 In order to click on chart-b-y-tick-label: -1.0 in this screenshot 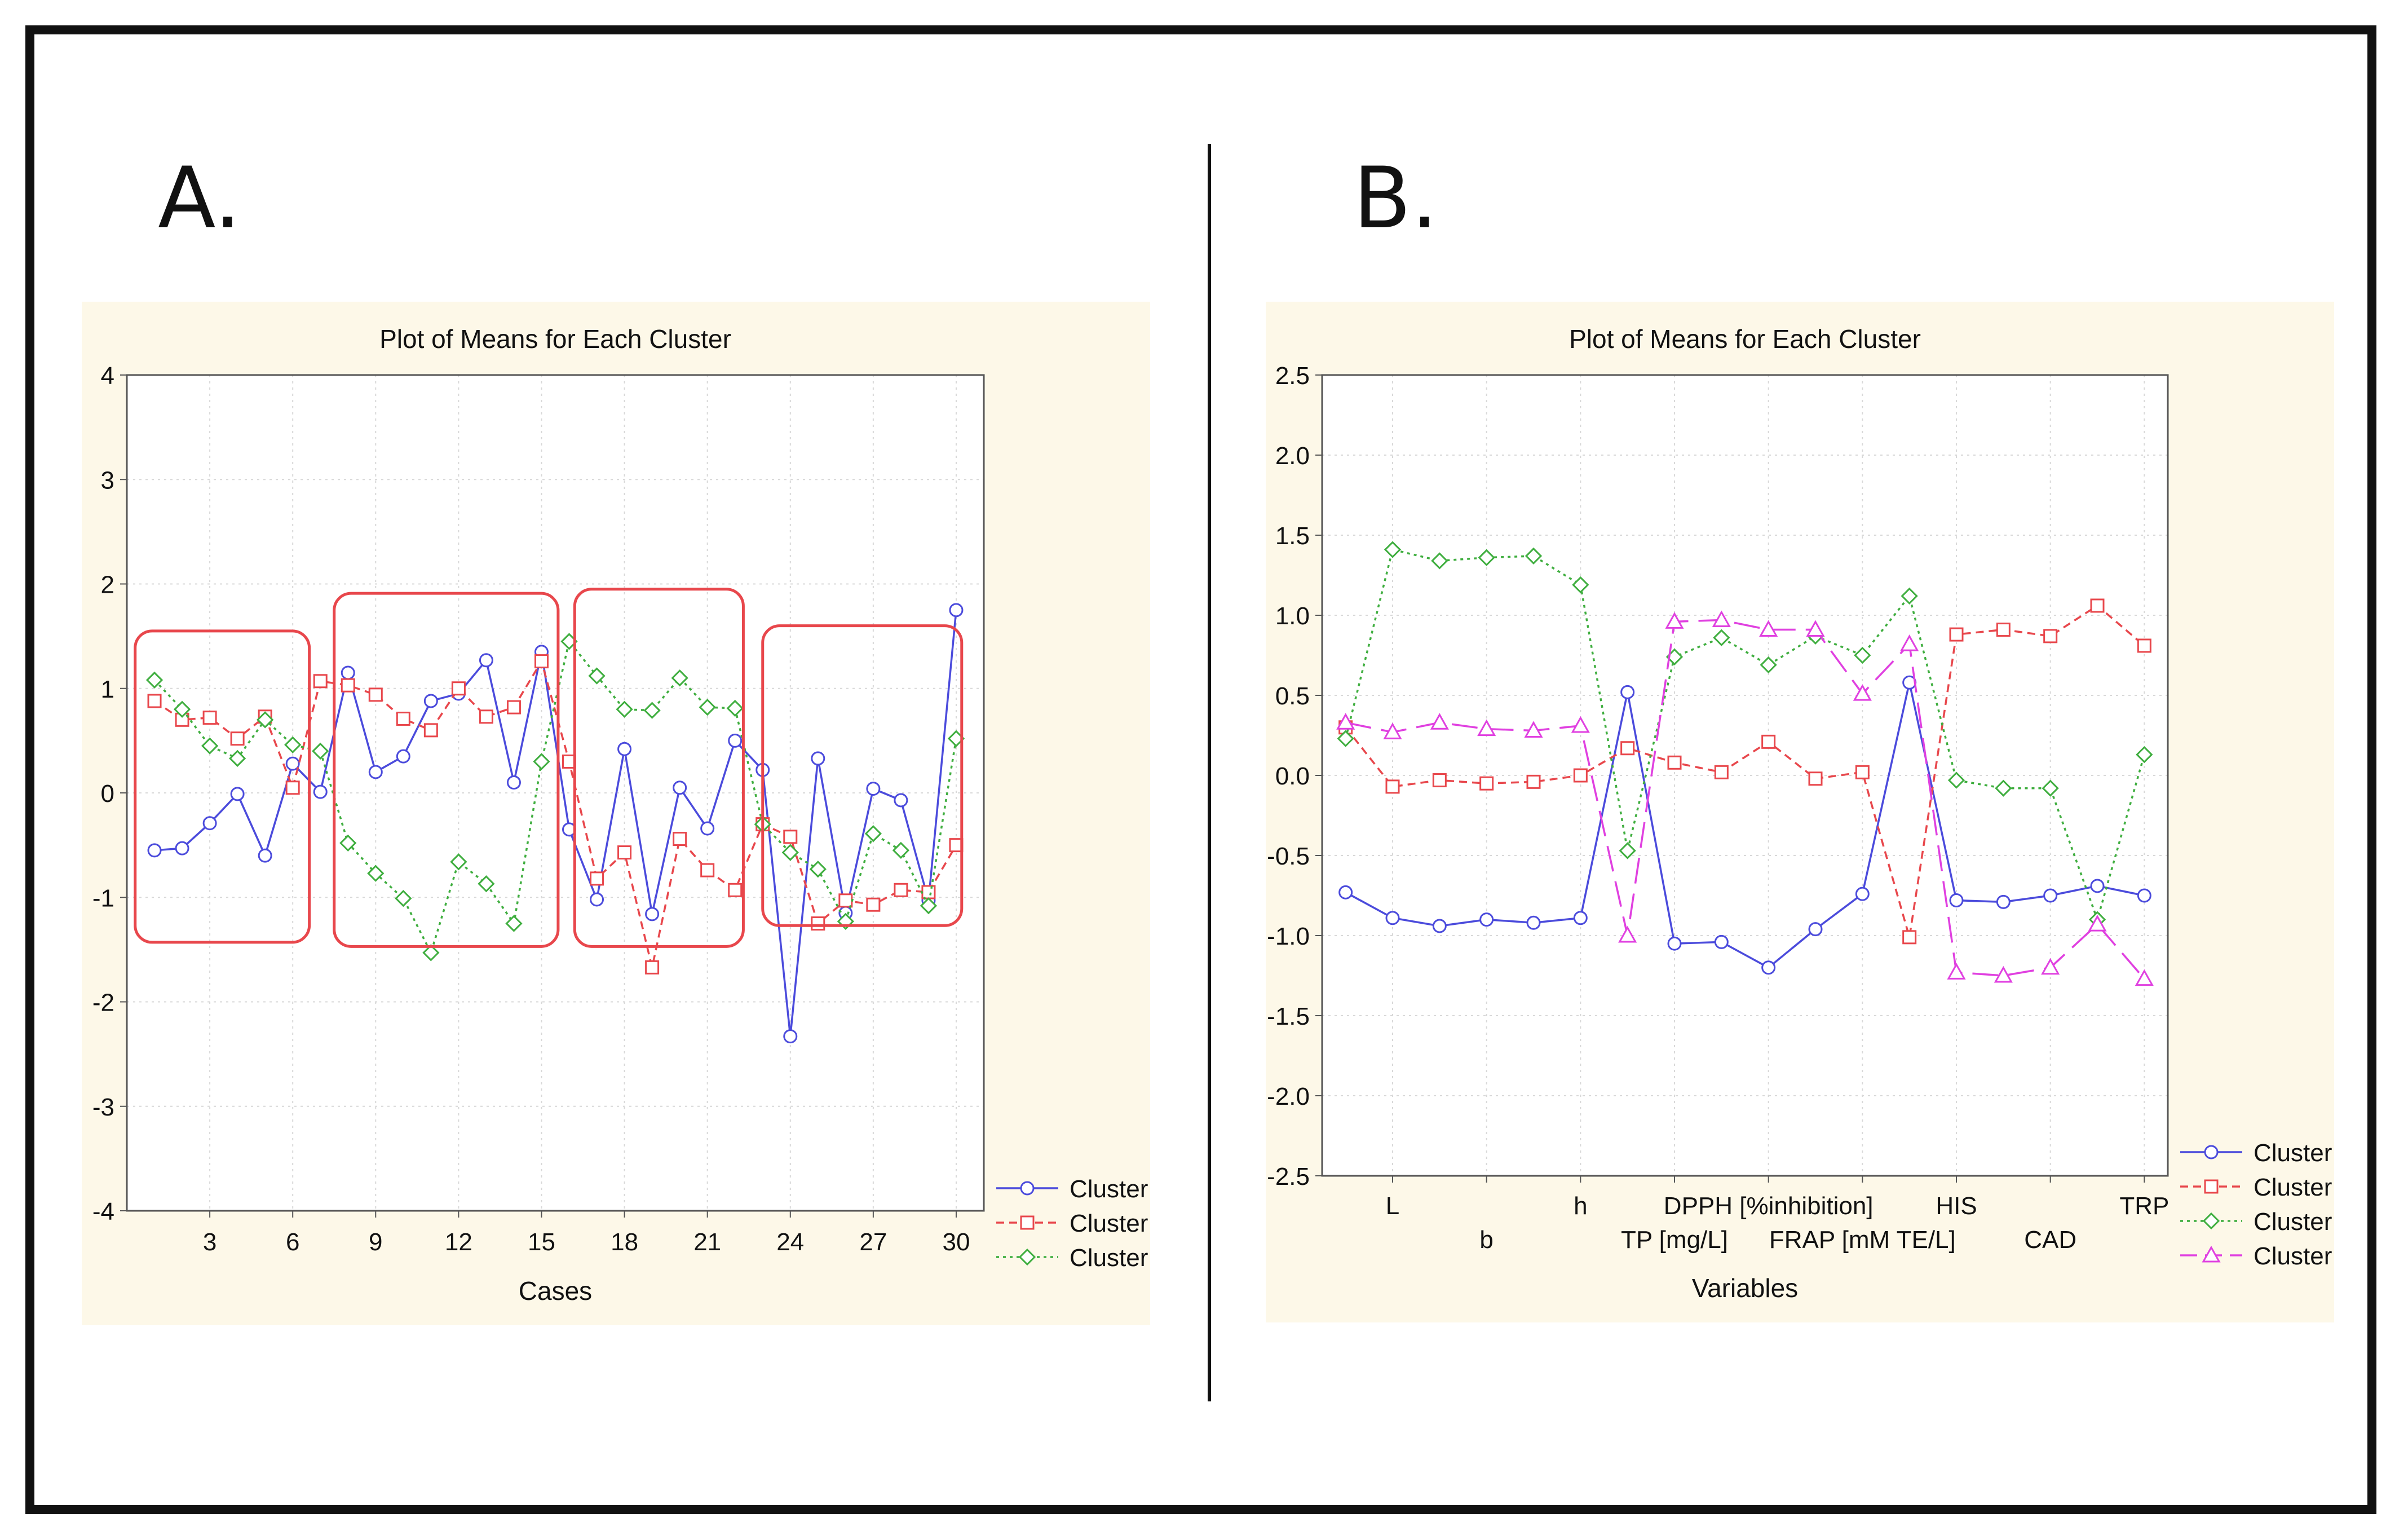, I will do `click(1288, 936)`.